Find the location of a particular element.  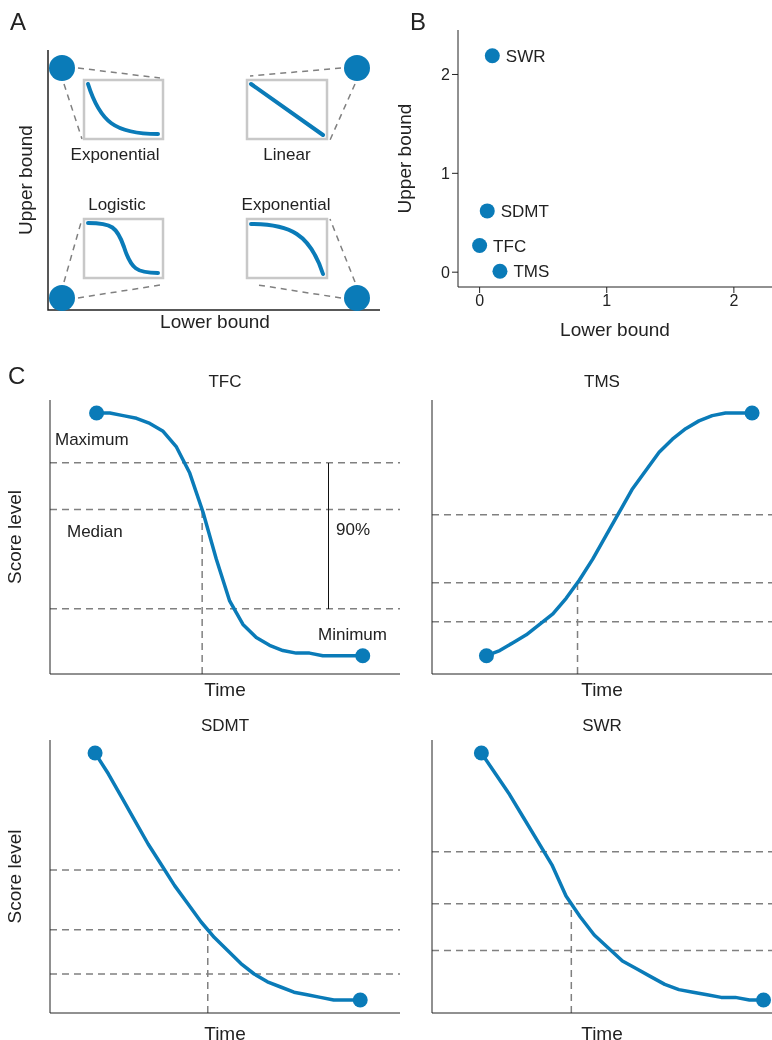

annotation: Maximum is located at coordinates (92, 440).